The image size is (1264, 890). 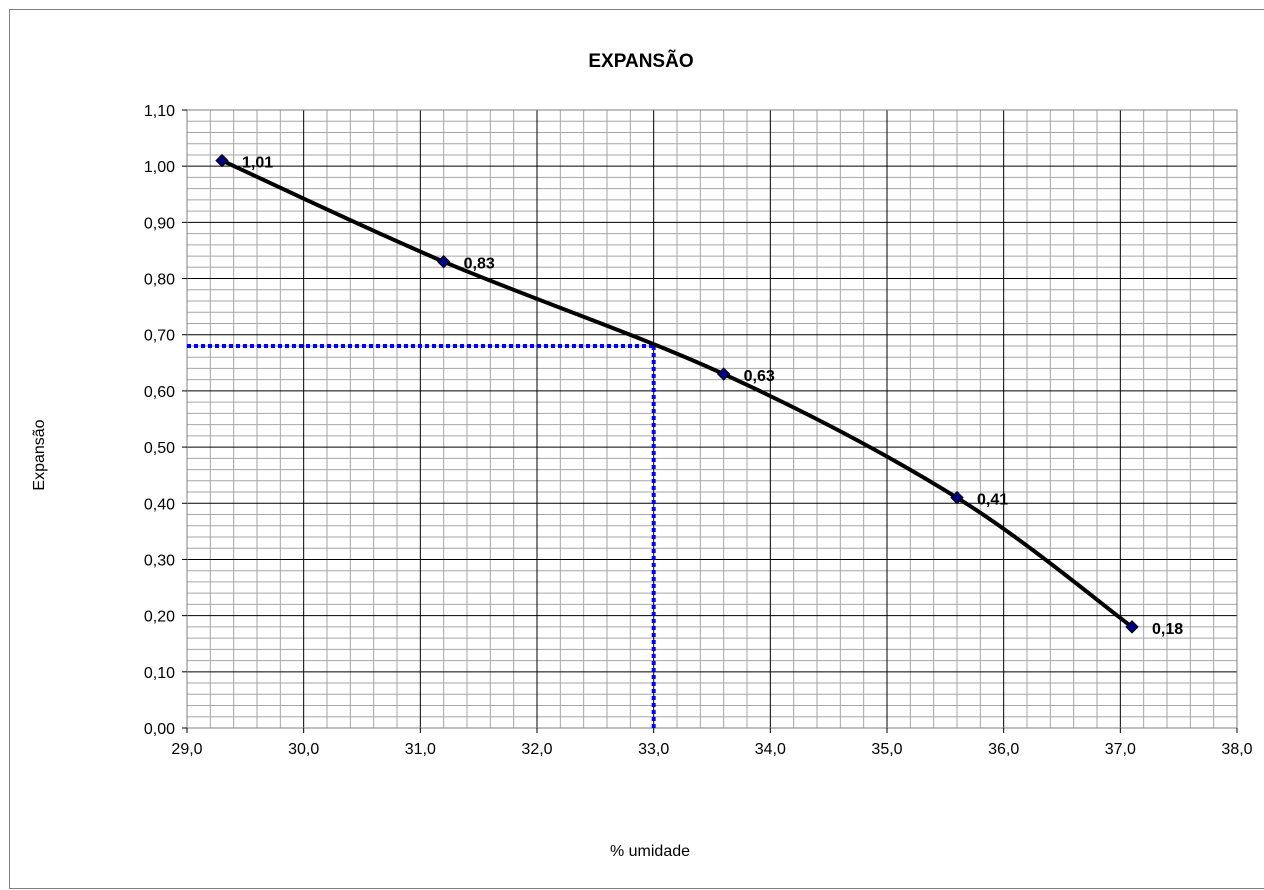 I want to click on chart-title: EXPANSÃO, so click(x=640, y=61).